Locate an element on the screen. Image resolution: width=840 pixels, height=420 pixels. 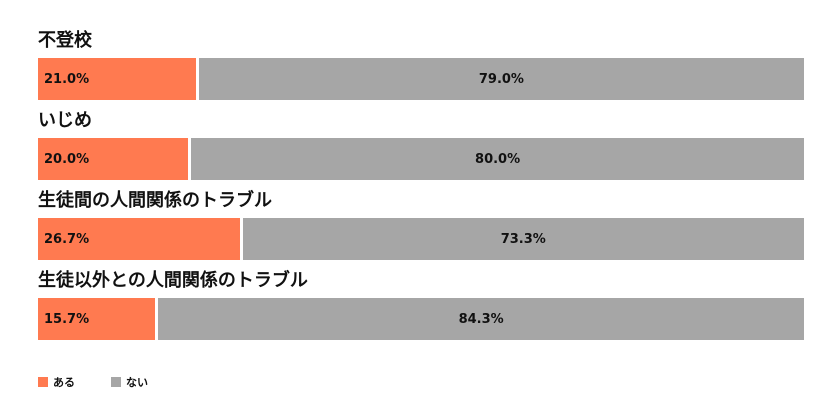
data-label: 80.0% is located at coordinates (498, 159).